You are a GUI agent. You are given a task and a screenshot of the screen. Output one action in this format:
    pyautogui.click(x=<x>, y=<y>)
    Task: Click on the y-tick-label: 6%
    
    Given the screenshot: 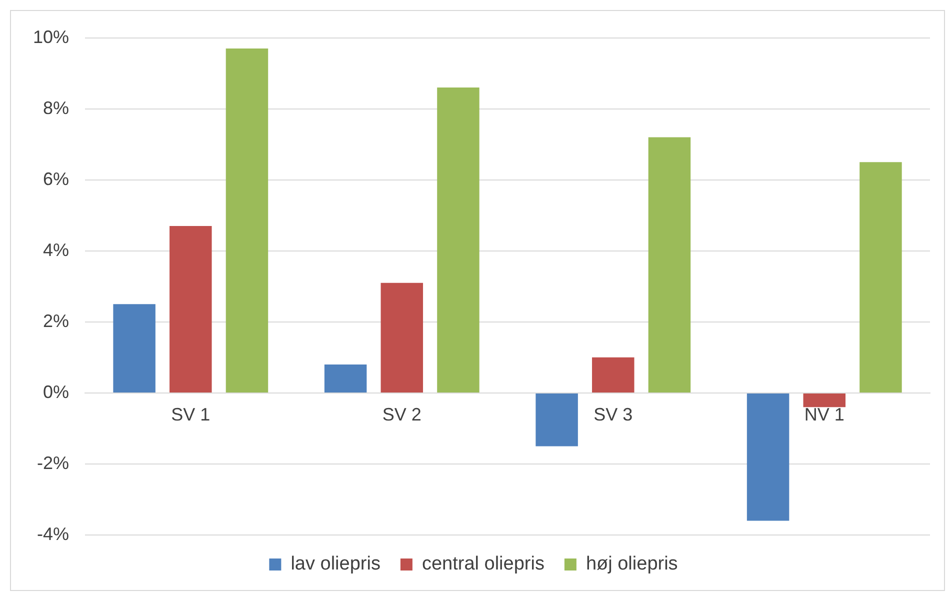 What is the action you would take?
    pyautogui.click(x=56, y=178)
    